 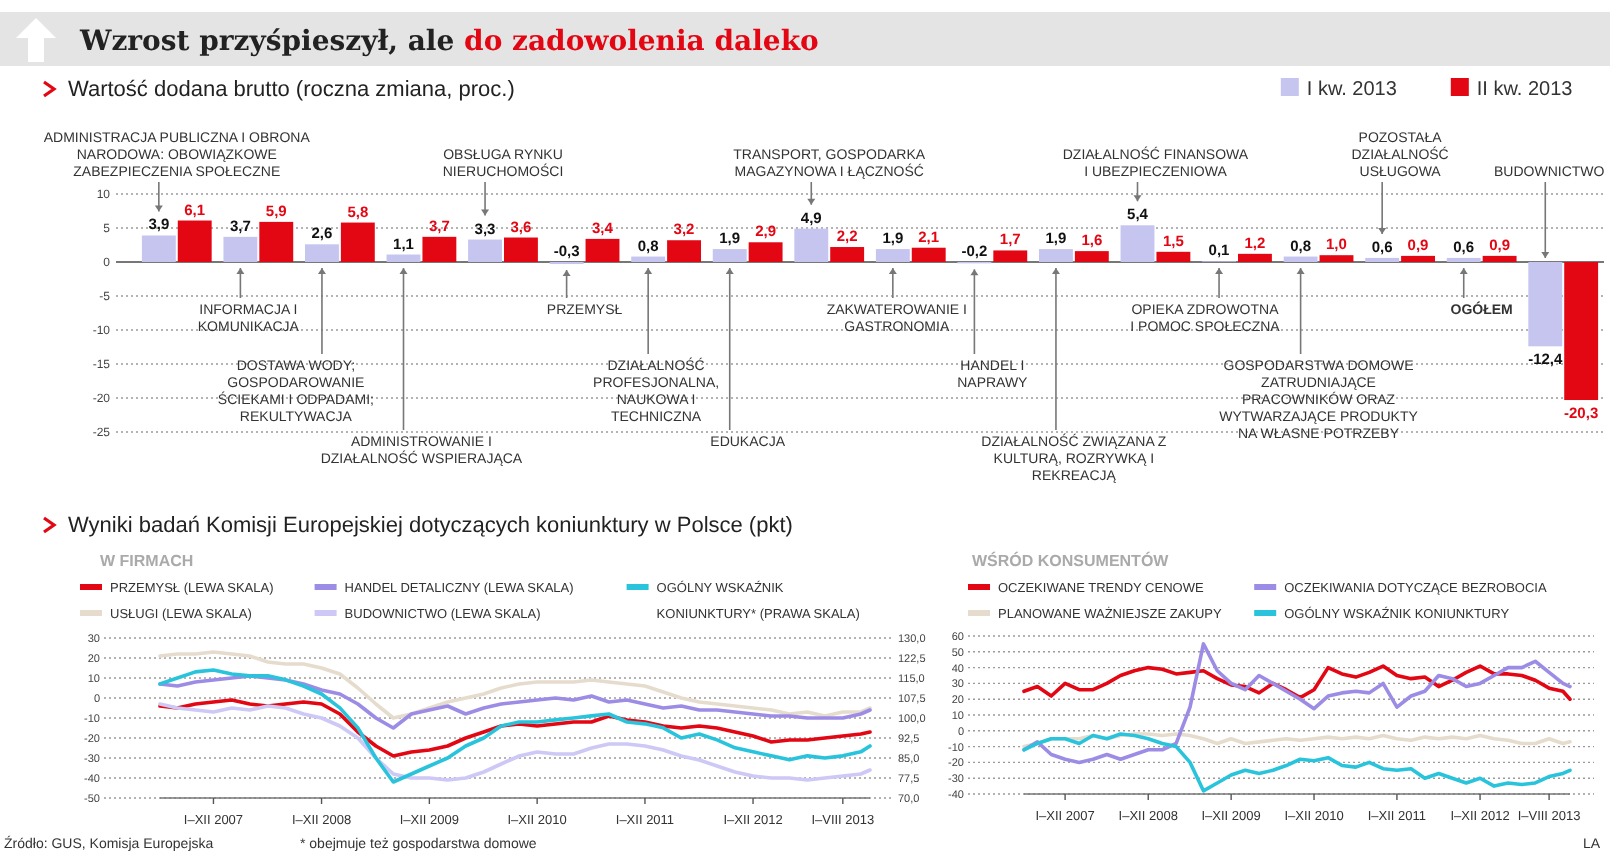 What do you see at coordinates (1352, 90) in the screenshot?
I see `legend-label: I kw. 2013` at bounding box center [1352, 90].